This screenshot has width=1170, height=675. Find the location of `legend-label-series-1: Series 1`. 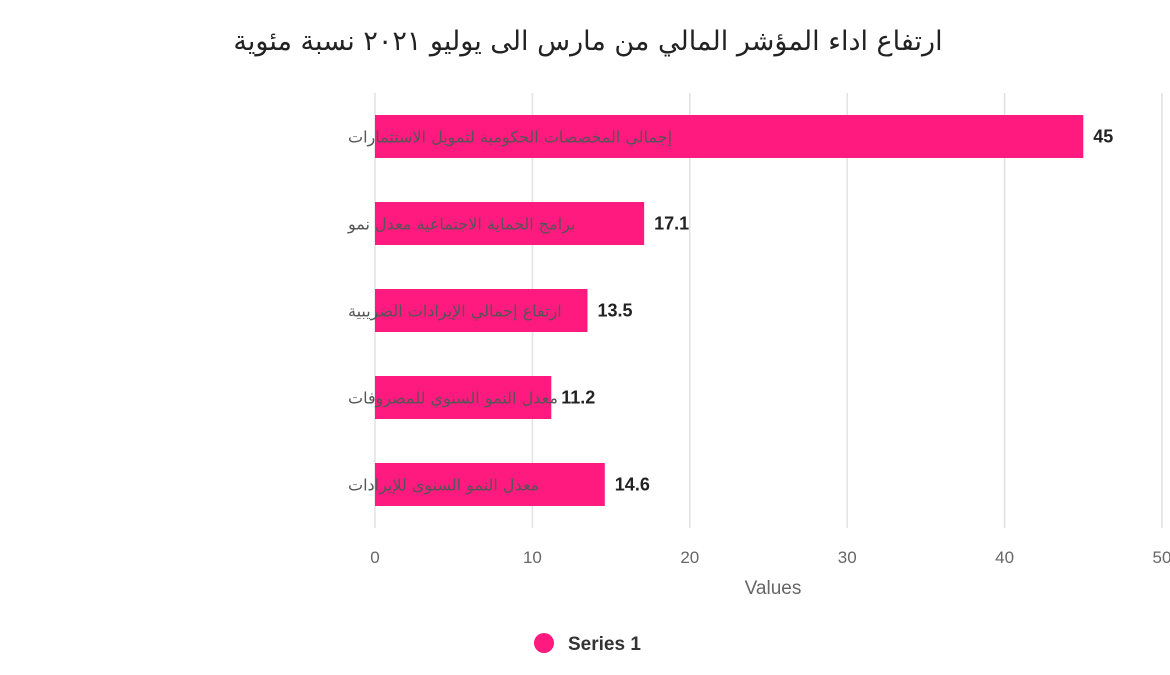

legend-label-series-1: Series 1 is located at coordinates (604, 644).